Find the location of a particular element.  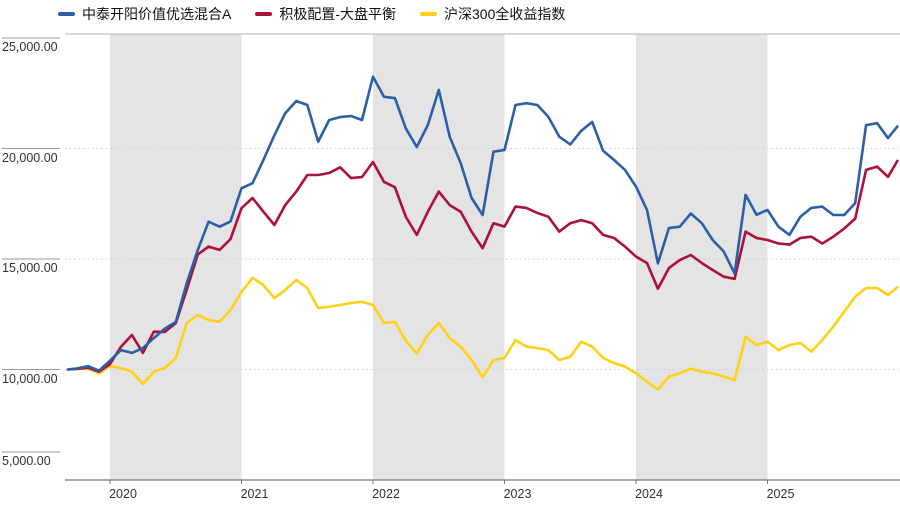

legend-label-index: 沪深300全收益指数 is located at coordinates (505, 14).